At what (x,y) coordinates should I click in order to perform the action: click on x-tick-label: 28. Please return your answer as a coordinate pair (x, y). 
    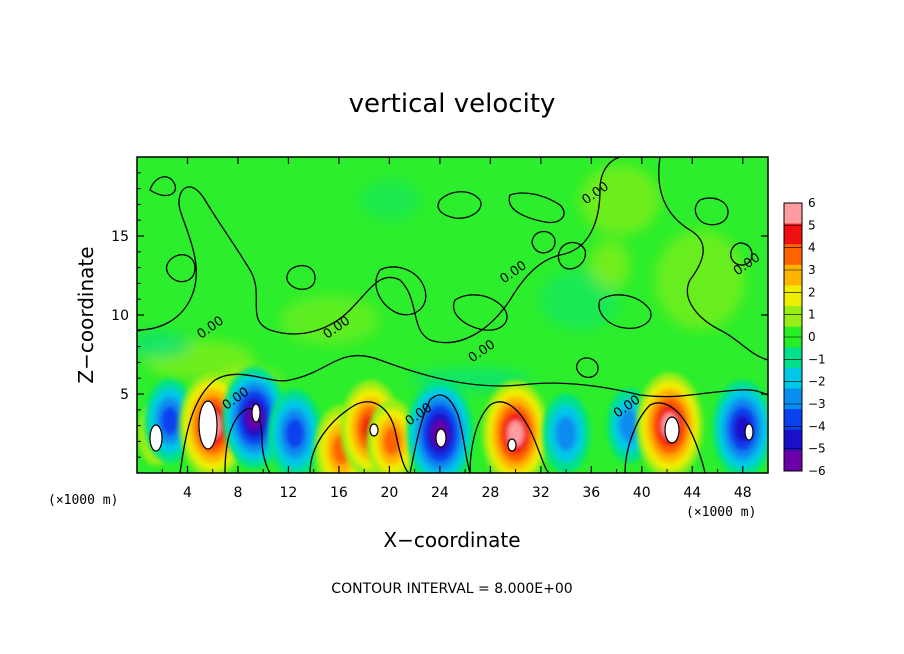
    Looking at the image, I should click on (490, 493).